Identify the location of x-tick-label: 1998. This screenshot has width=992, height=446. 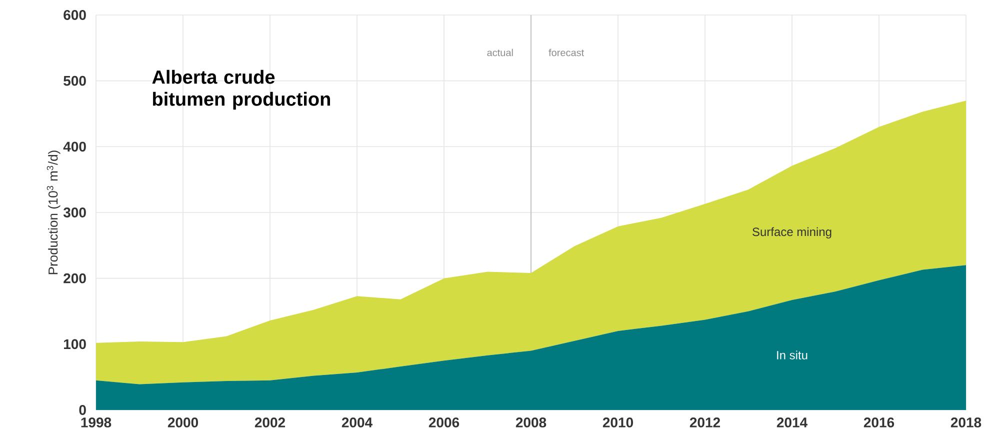
(96, 423).